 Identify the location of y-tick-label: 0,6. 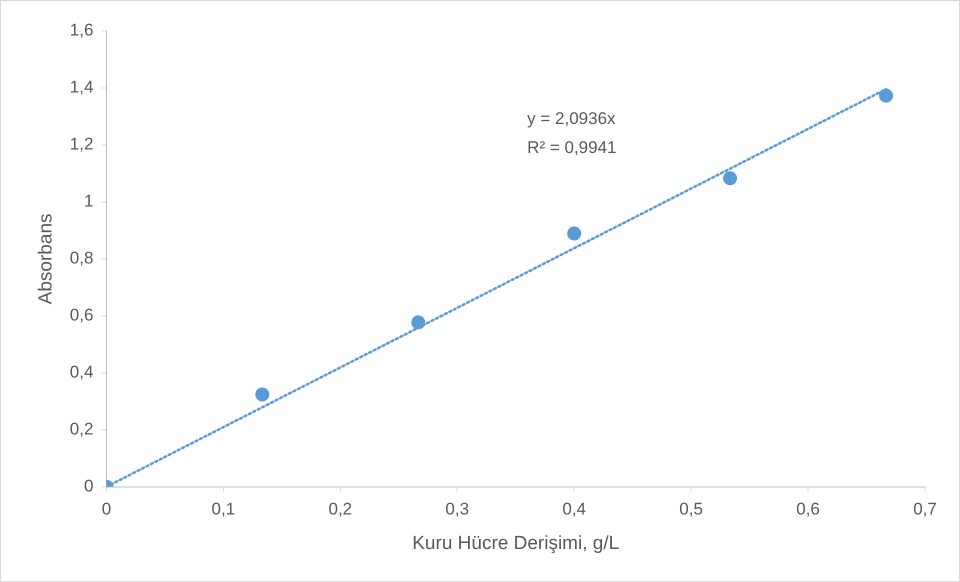
(82, 315).